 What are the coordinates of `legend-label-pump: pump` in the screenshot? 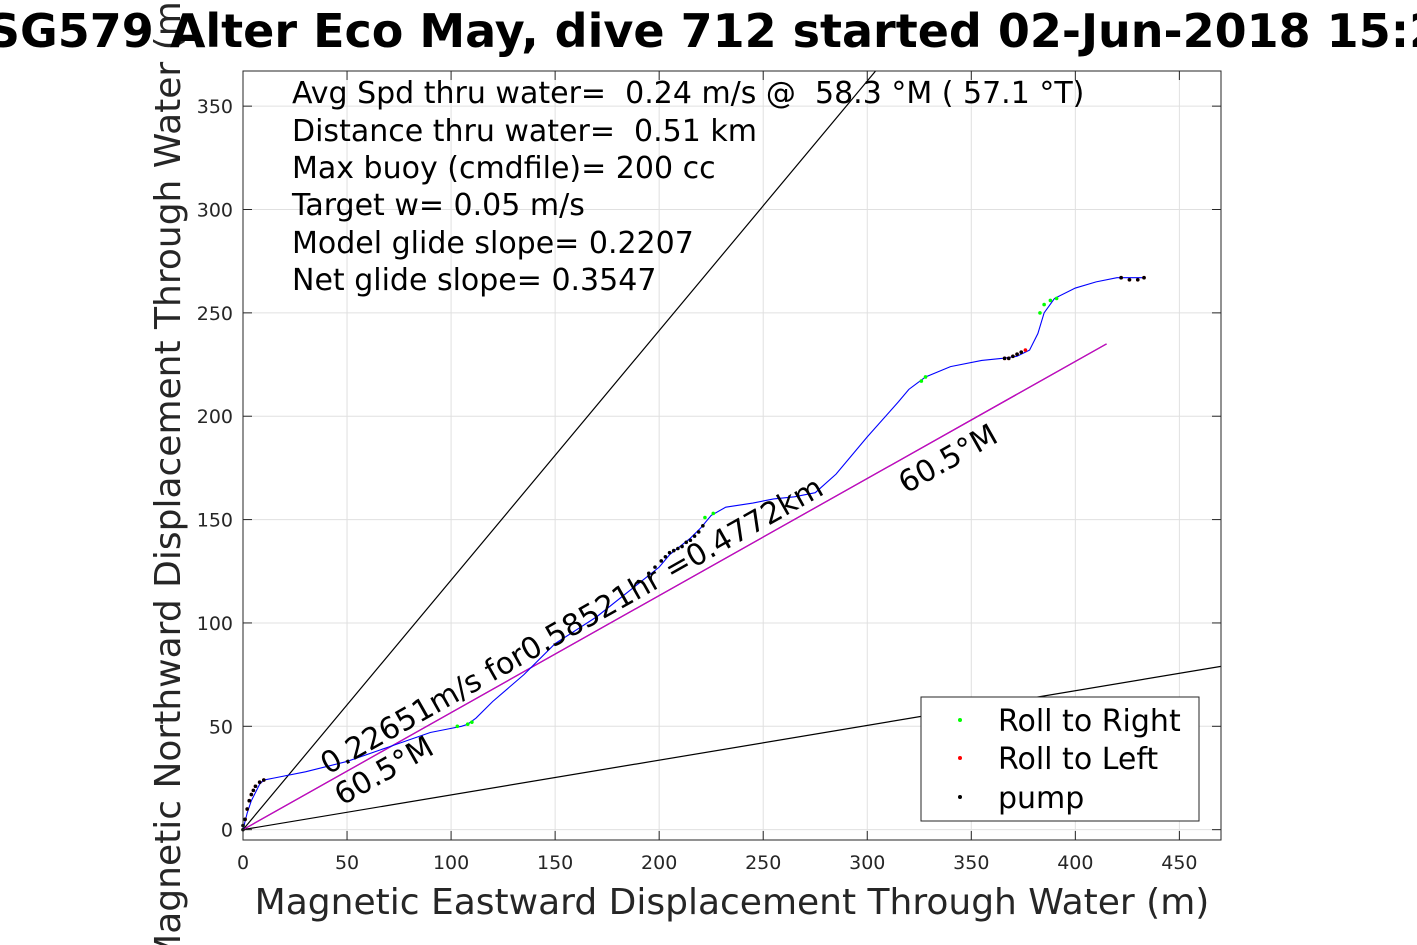 It's located at (1041, 798).